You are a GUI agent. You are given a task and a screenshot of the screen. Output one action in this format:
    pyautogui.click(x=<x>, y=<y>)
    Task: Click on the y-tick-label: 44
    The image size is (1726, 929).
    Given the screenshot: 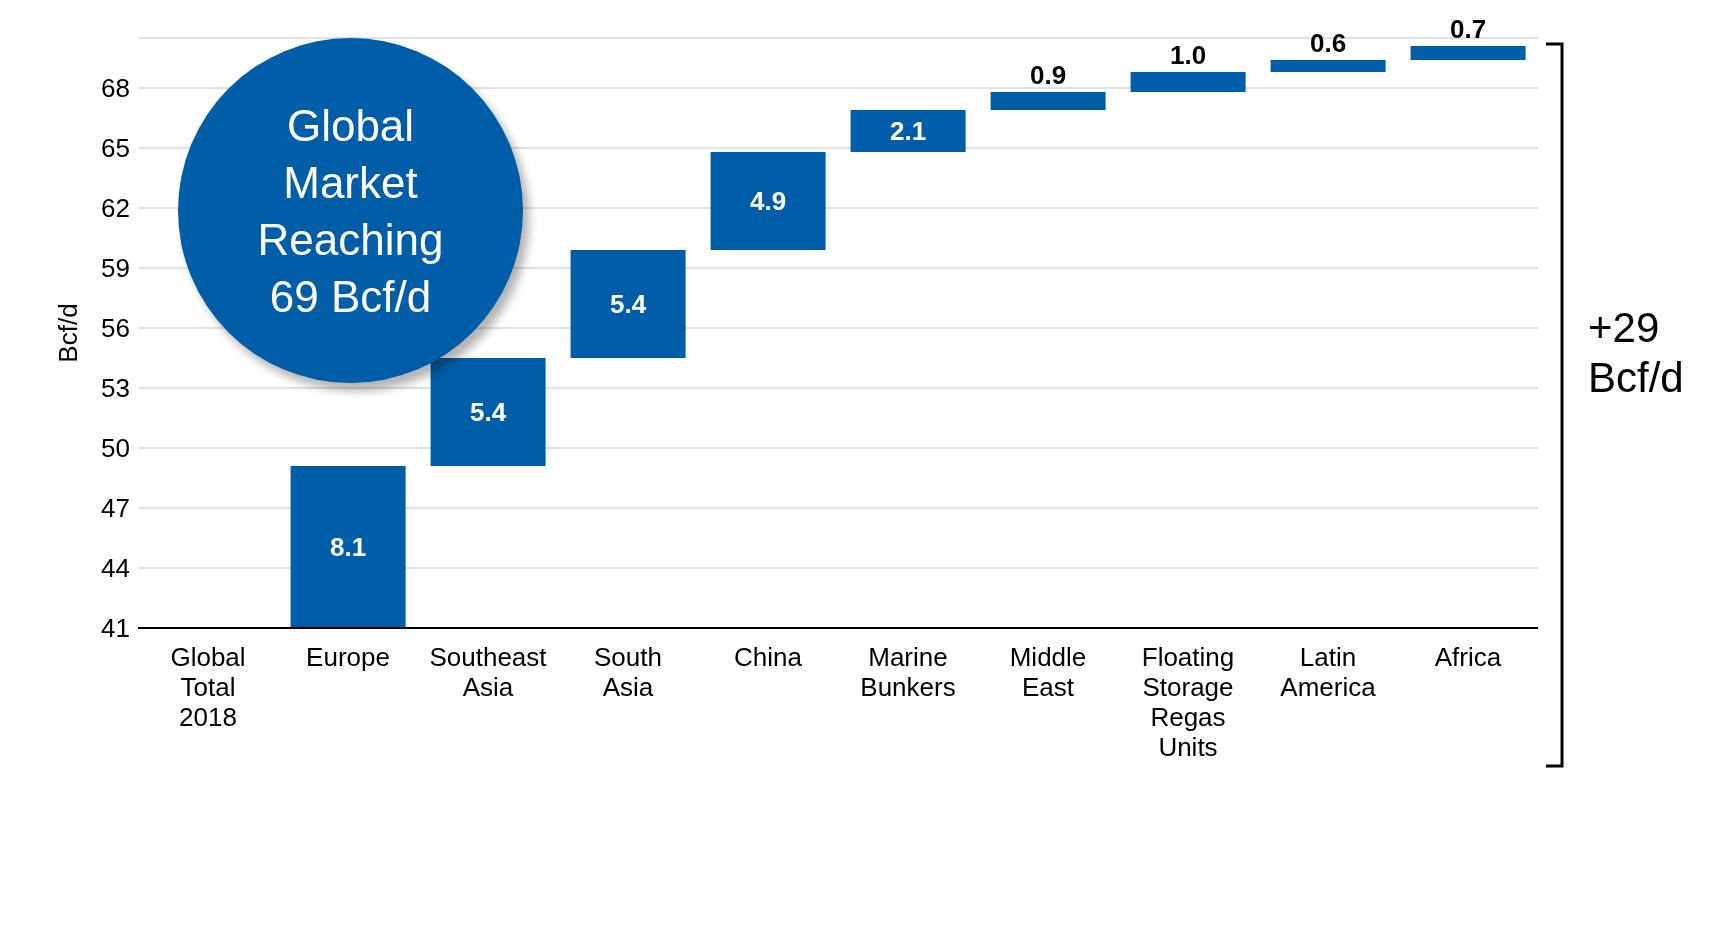 What is the action you would take?
    pyautogui.click(x=115, y=568)
    